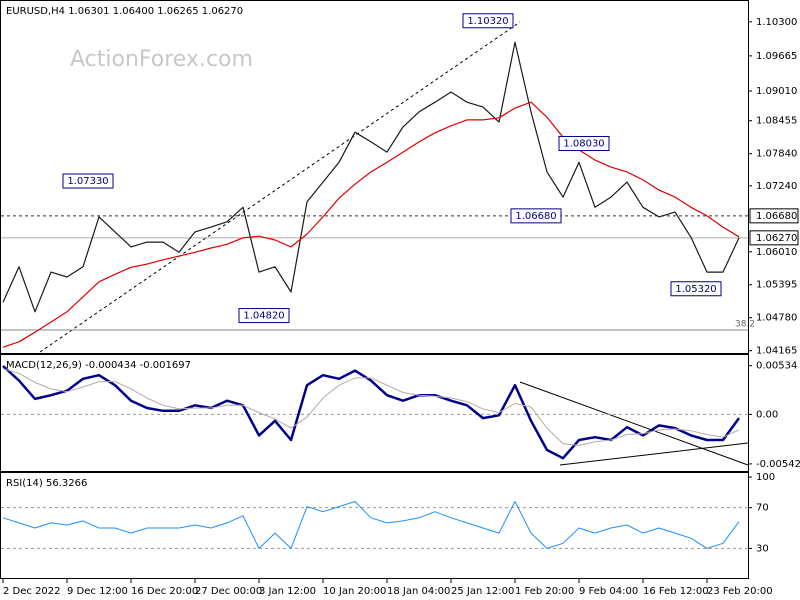 This screenshot has width=800, height=600. Describe the element at coordinates (418, 591) in the screenshot. I see `x-tick-label: 18 Jan 04:00` at that location.